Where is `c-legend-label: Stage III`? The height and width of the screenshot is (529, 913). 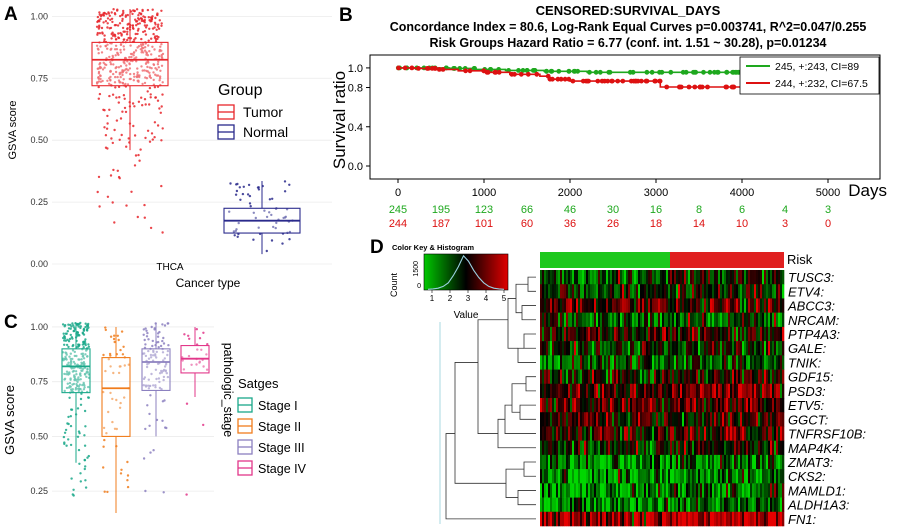 c-legend-label: Stage III is located at coordinates (281, 448).